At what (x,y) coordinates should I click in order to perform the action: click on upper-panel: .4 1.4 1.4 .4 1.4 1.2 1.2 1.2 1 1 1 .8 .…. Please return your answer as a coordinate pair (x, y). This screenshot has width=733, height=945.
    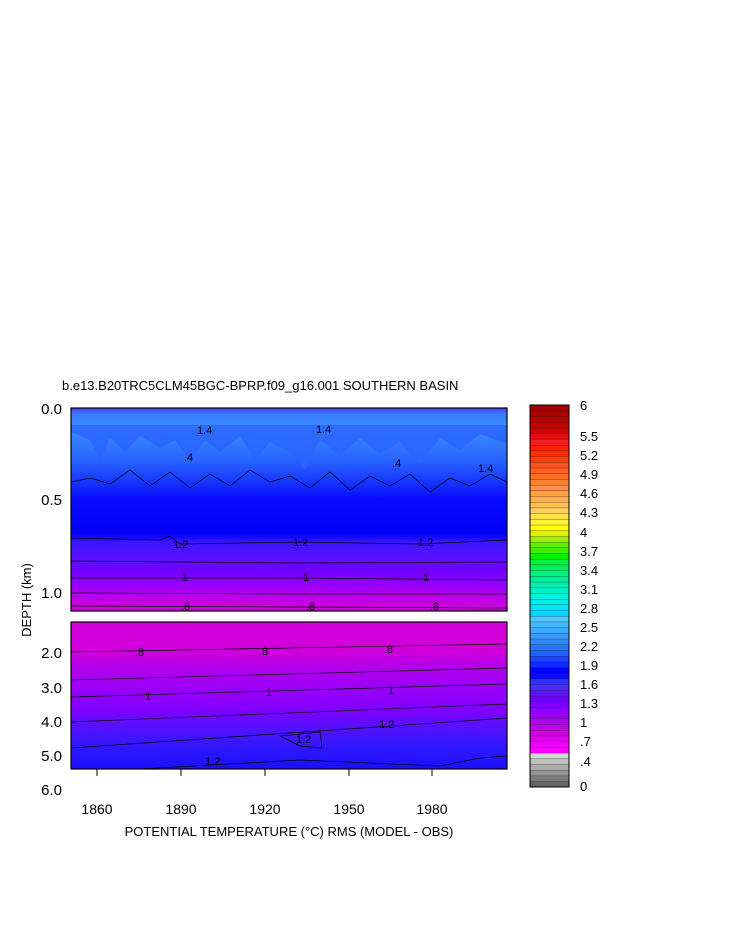
    Looking at the image, I should click on (289, 510).